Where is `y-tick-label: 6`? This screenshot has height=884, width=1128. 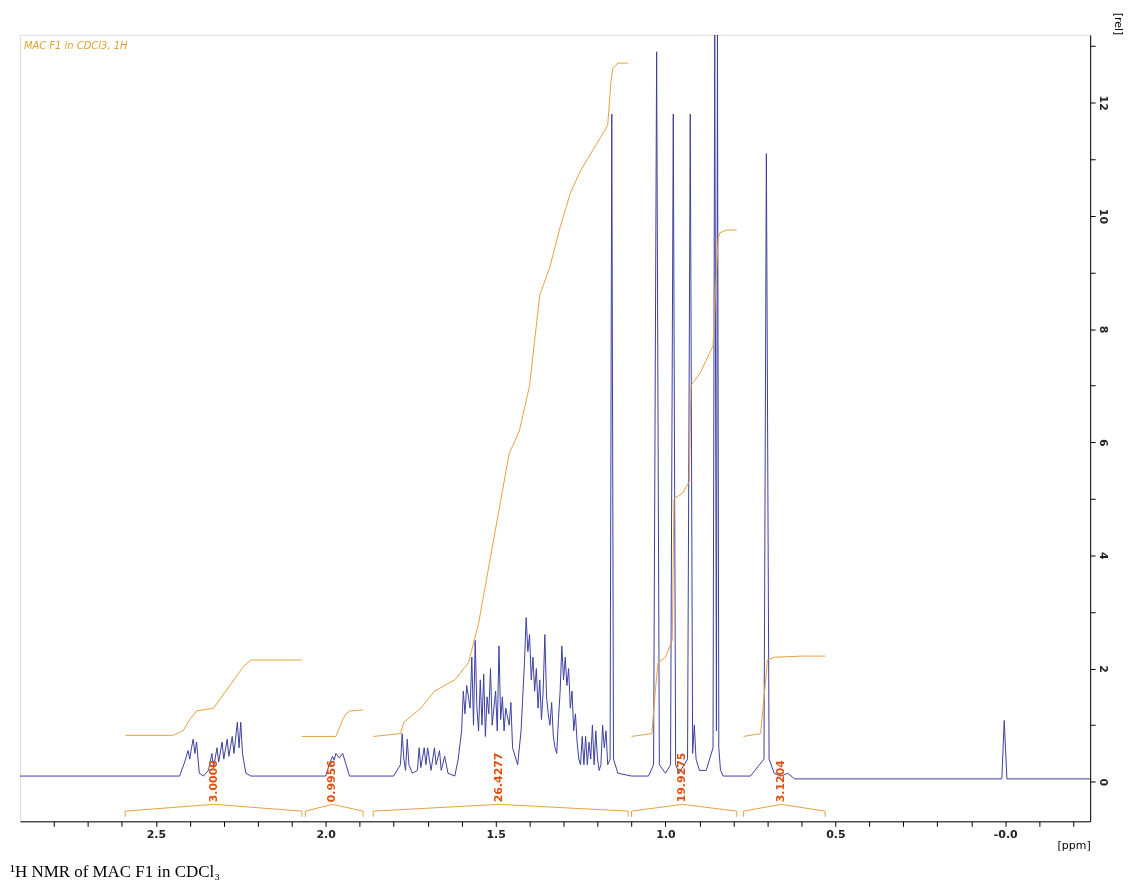
y-tick-label: 6 is located at coordinates (1103, 442).